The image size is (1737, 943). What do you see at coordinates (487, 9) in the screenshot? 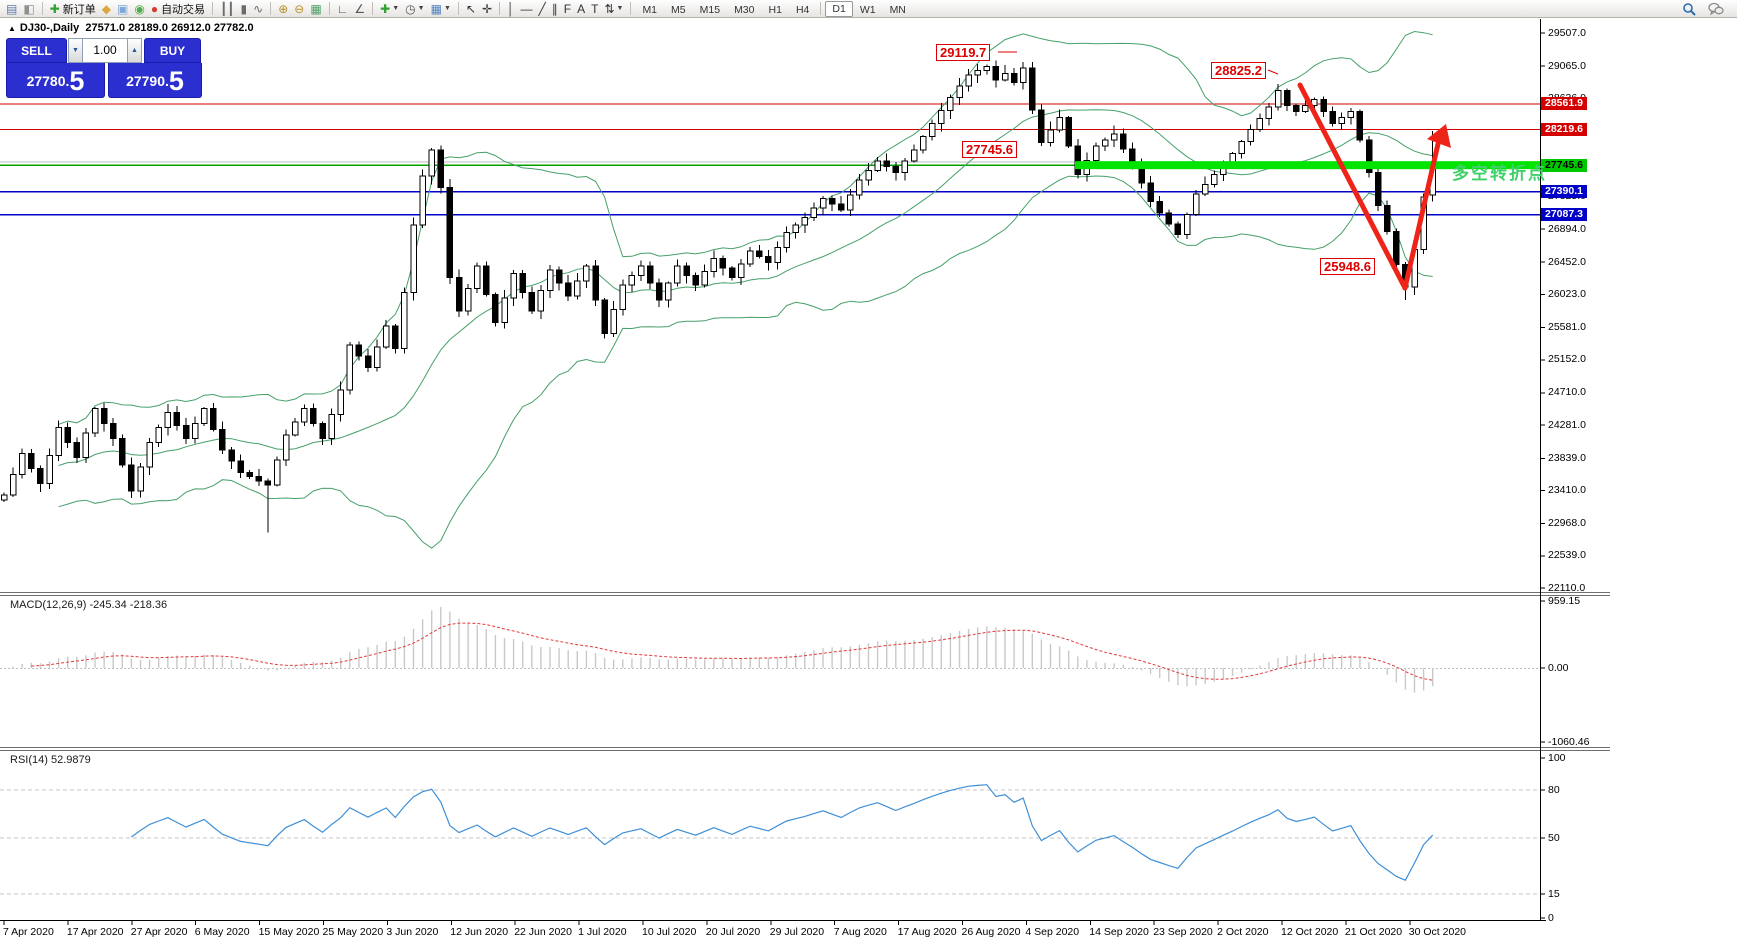
I see `crosshair-icon: ✛` at bounding box center [487, 9].